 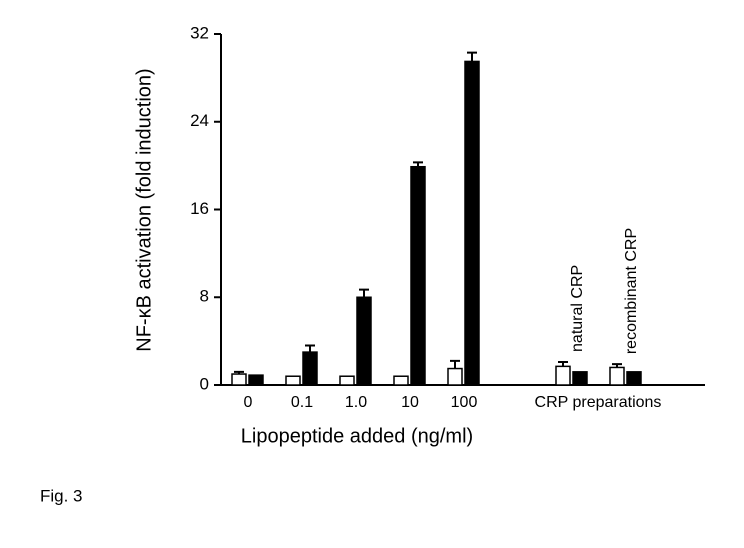 I want to click on x-tick-label: 10, so click(x=410, y=402).